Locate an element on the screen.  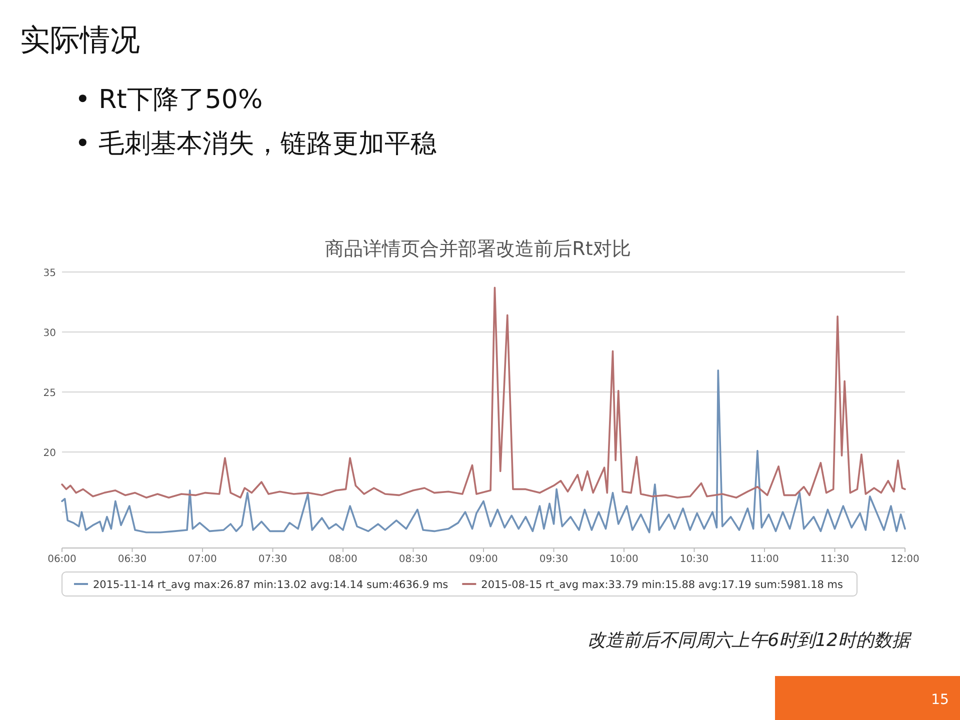
chart-subtitle: 商品详情页合并部署改造前后Rt对比 is located at coordinates (478, 249).